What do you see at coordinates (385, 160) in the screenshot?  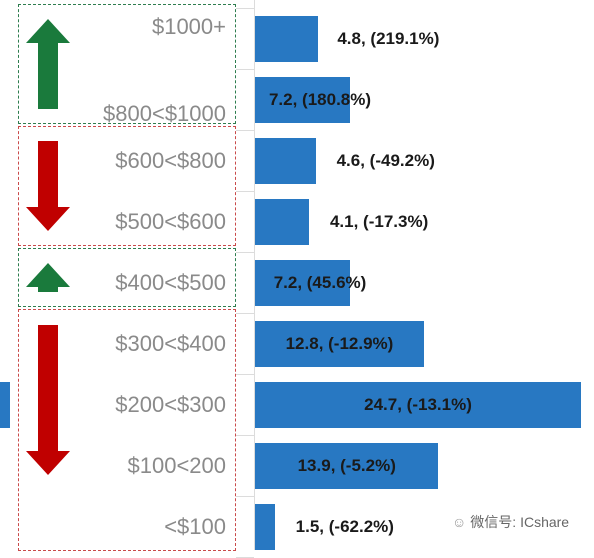 I see `bar-value-label: 4.6, (-49.2%)` at bounding box center [385, 160].